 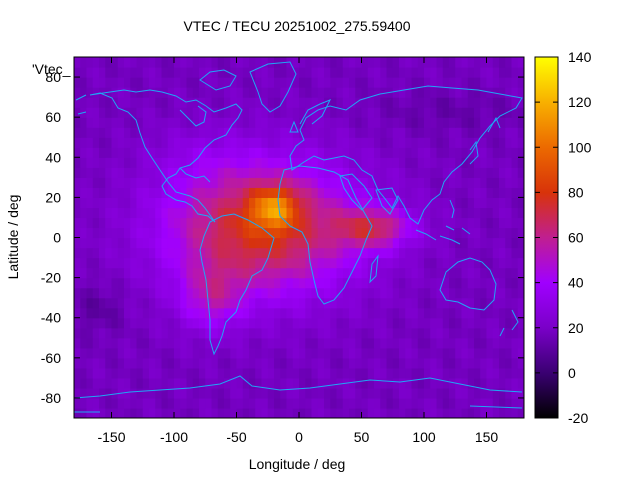 I want to click on coast-antarctica, so click(x=298, y=387).